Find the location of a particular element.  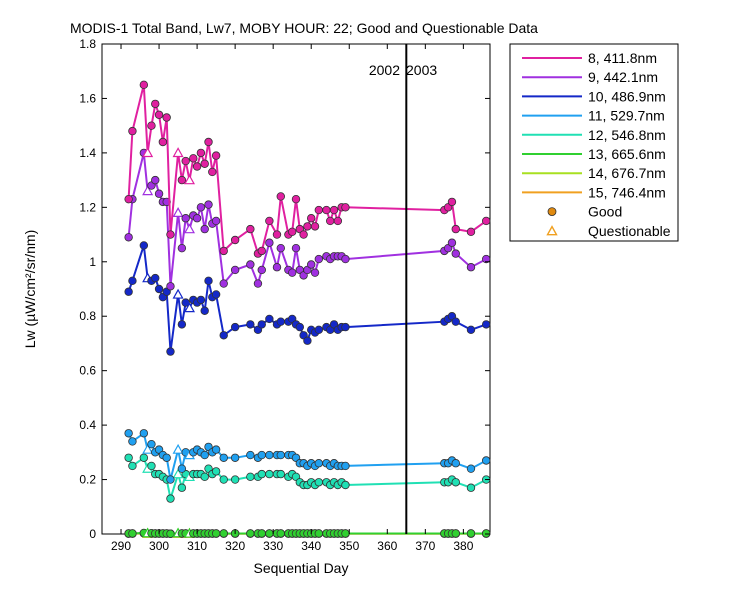

legend-label: 11, 529.7nm is located at coordinates (626, 116).